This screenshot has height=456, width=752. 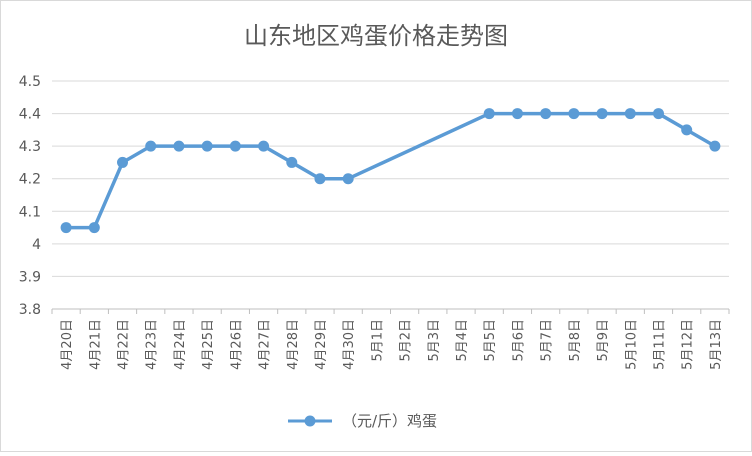 What do you see at coordinates (434, 340) in the screenshot?
I see `x-tick-label: 5月3日` at bounding box center [434, 340].